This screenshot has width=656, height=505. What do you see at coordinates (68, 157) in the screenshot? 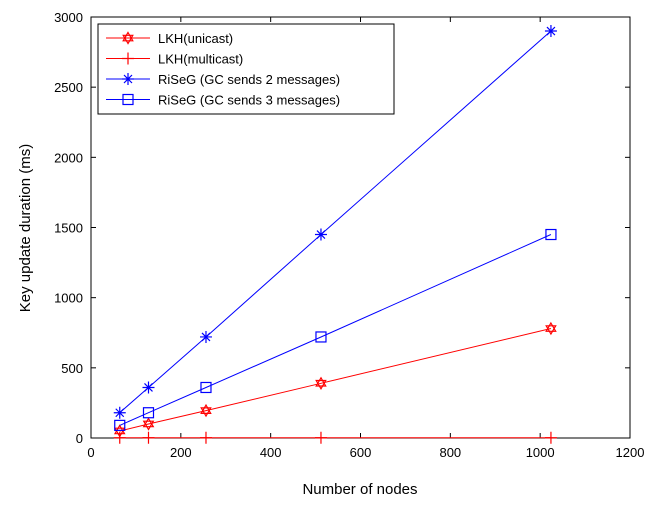
I see `y-tick-label: 2000` at bounding box center [68, 157].